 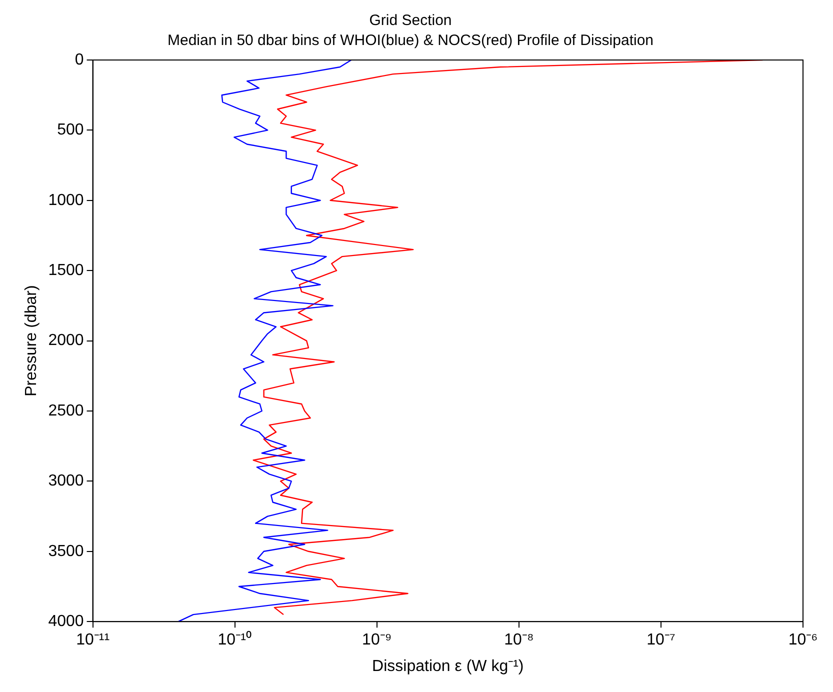 What do you see at coordinates (661, 640) in the screenshot?
I see `x-tick-label: 10⁻⁷` at bounding box center [661, 640].